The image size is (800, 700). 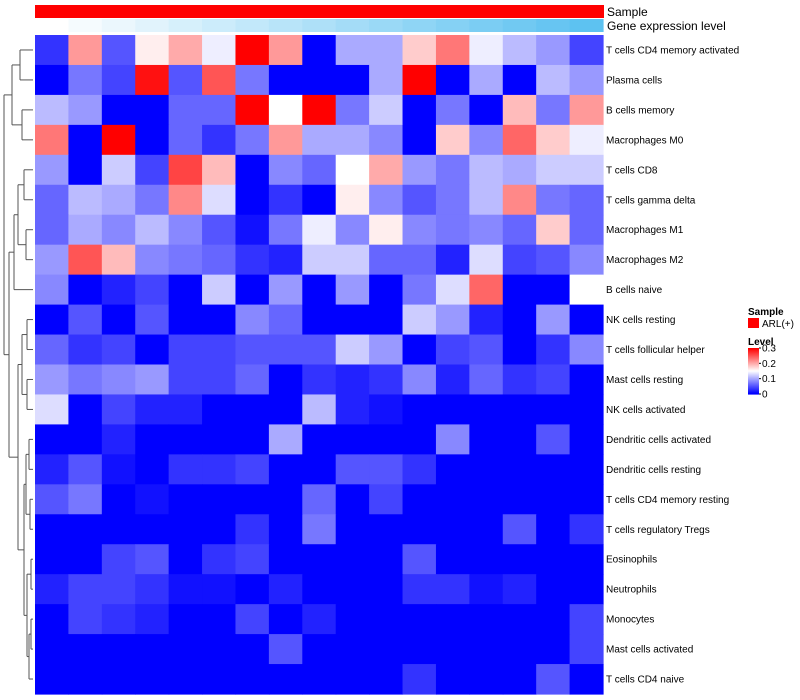 I want to click on legend: Sample ARL(+) Level 0.3 0.2 0.1 0, so click(x=771, y=354).